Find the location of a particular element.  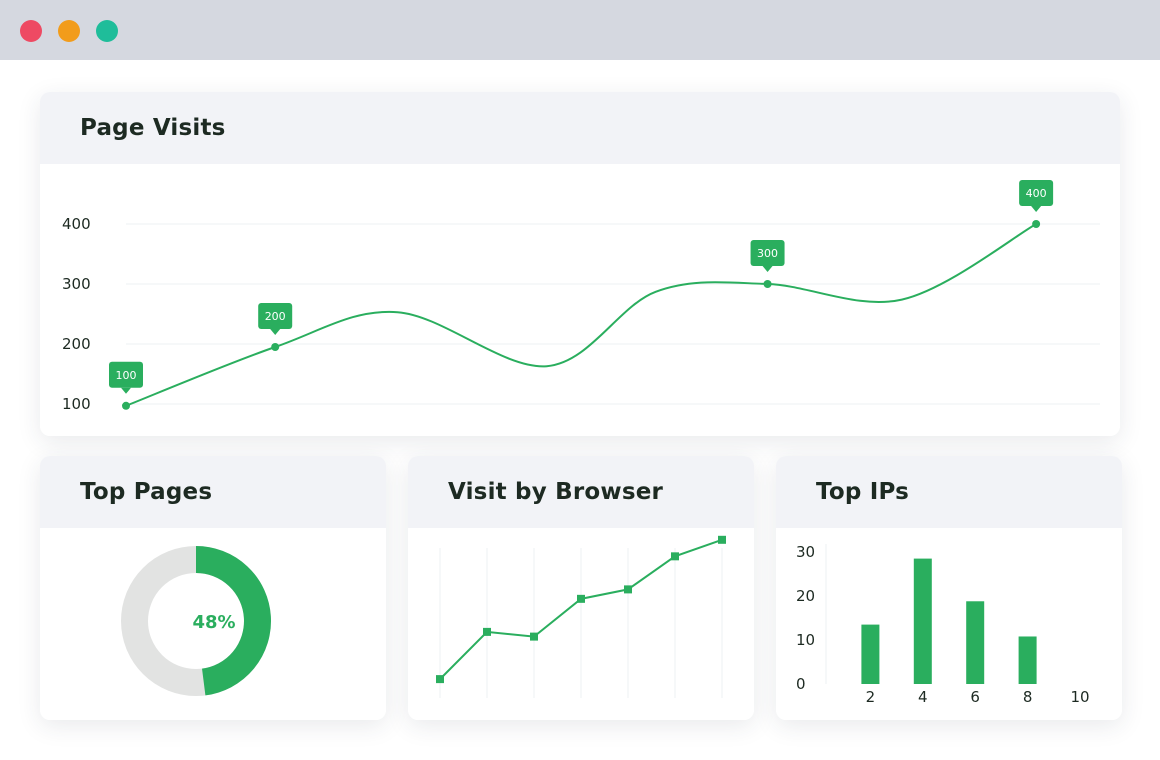

top-pages-title: Top Pages is located at coordinates (146, 492).